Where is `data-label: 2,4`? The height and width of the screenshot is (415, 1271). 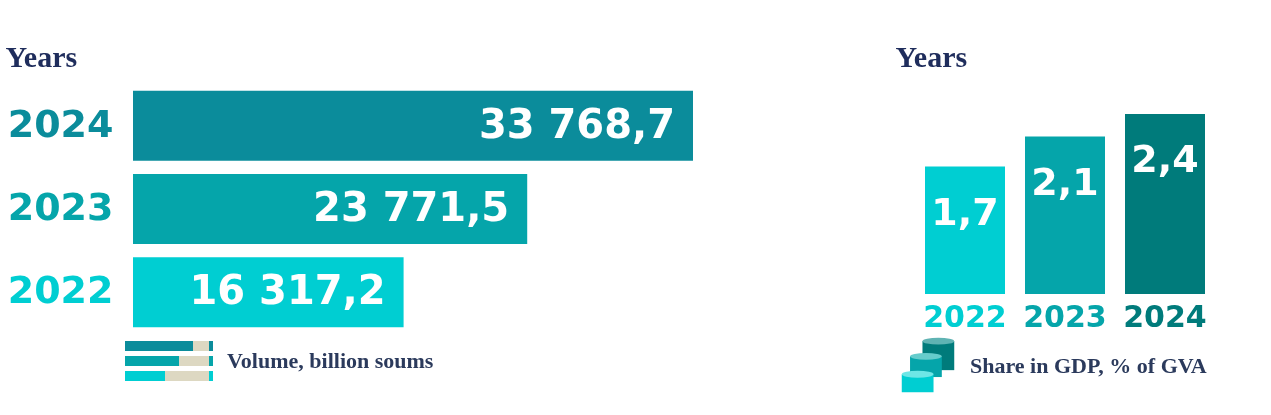
data-label: 2,4 is located at coordinates (1165, 159).